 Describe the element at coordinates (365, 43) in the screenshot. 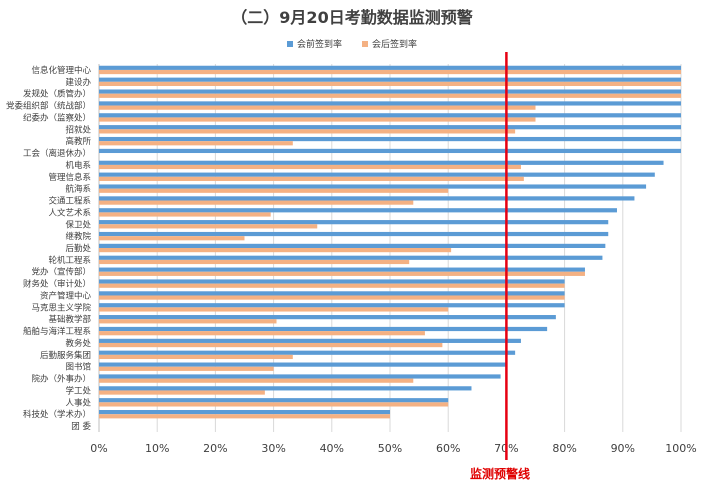

I see `legend-swatch-after` at that location.